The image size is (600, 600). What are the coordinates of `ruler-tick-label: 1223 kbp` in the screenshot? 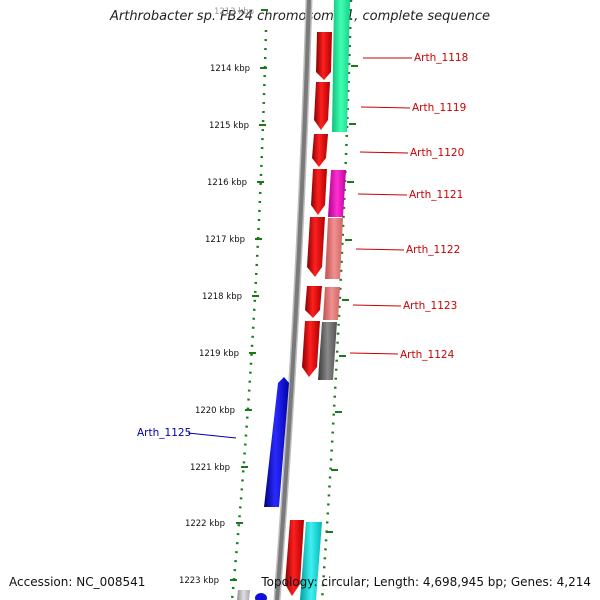 It's located at (199, 581).